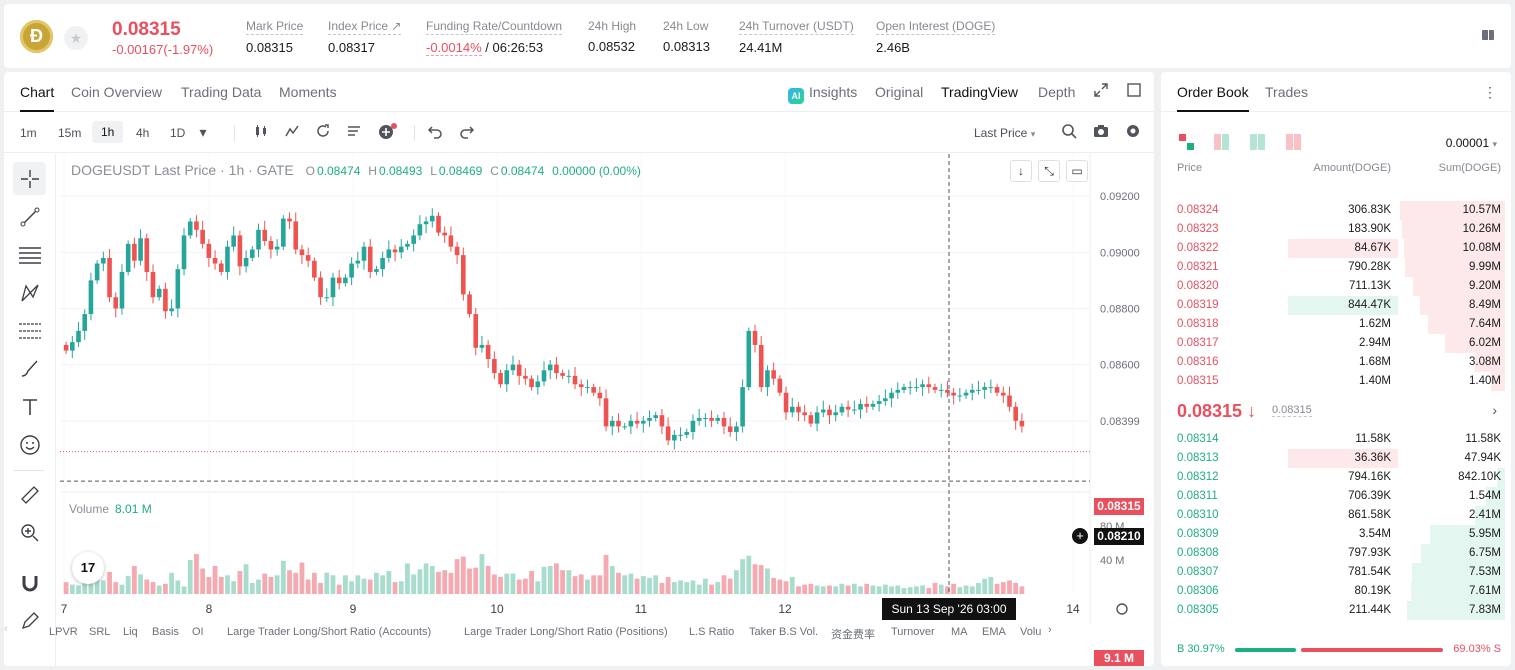  I want to click on text-icon, so click(29, 406).